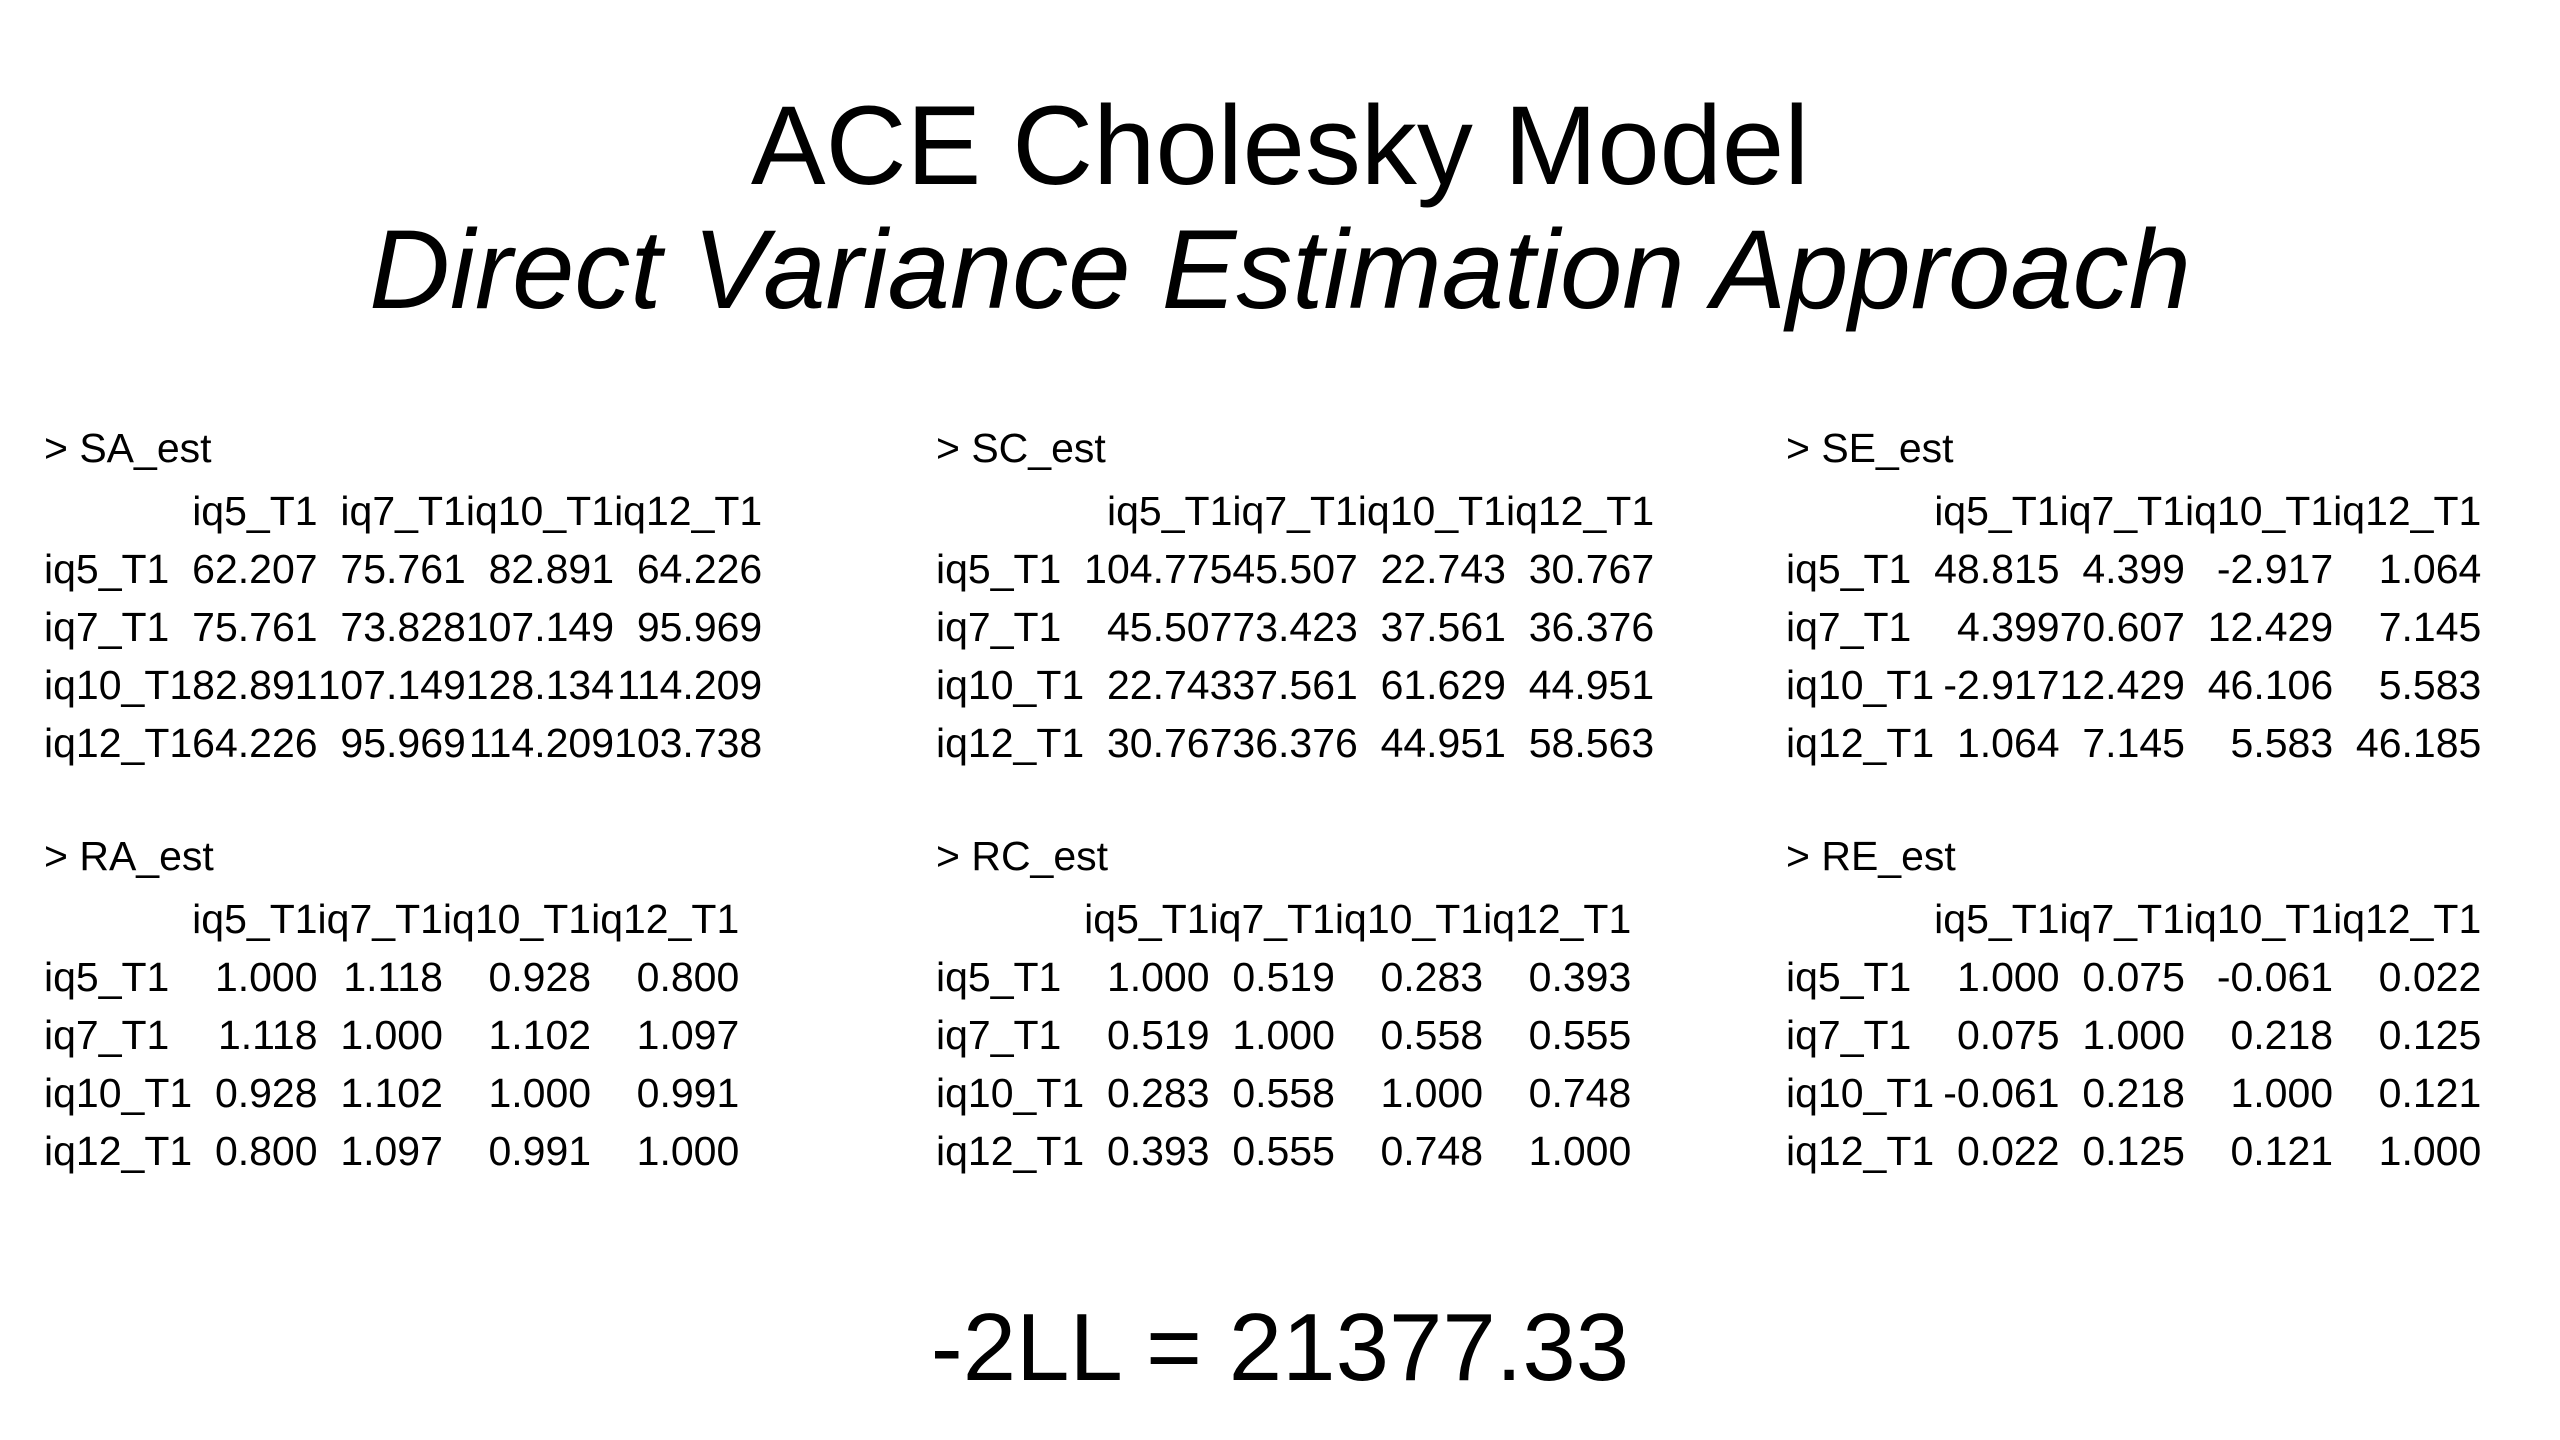 This screenshot has width=2560, height=1440. What do you see at coordinates (403, 685) in the screenshot?
I see `table-row: iq10_T1 82.891 107.149 128.134 114.209` at bounding box center [403, 685].